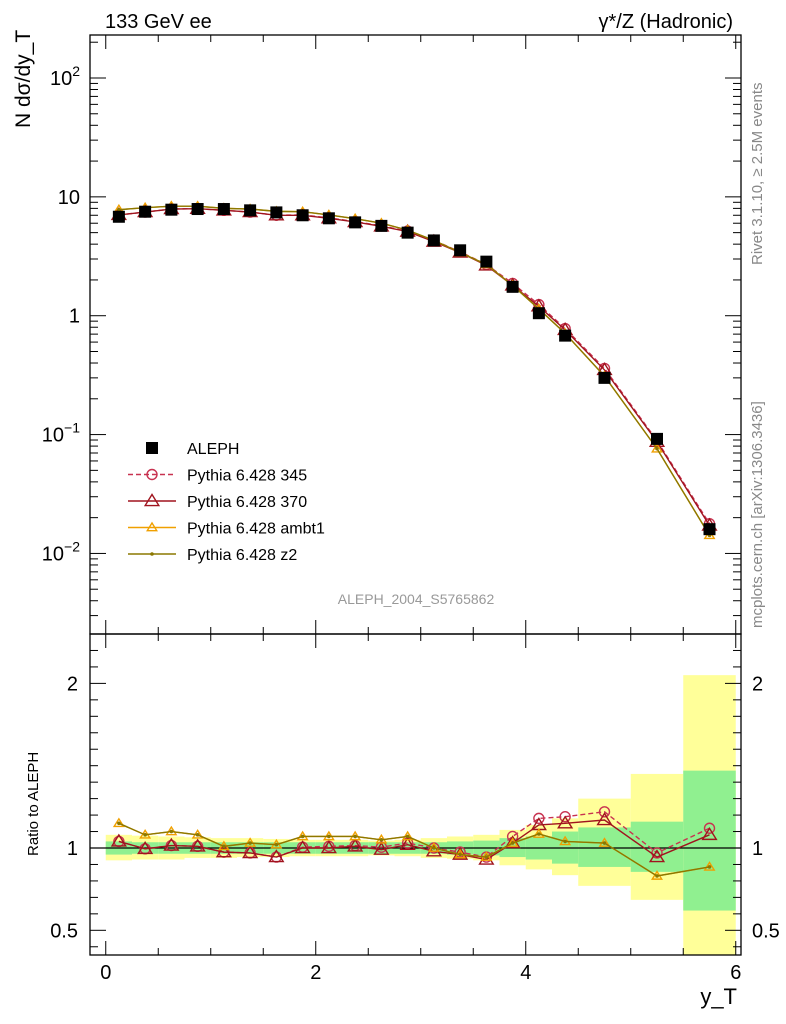 Image resolution: width=786 pixels, height=1024 pixels. Describe the element at coordinates (65, 76) in the screenshot. I see `main-y-tick-label: 10²` at that location.